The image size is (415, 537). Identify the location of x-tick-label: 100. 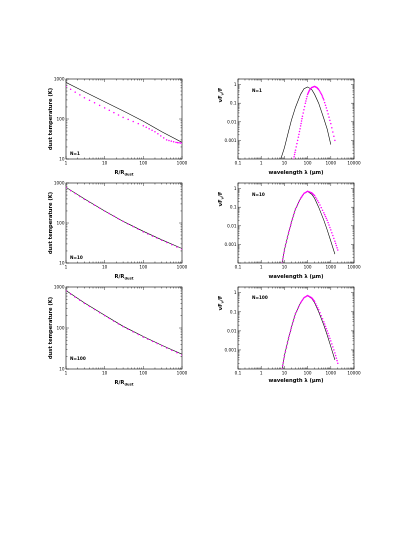
(308, 163).